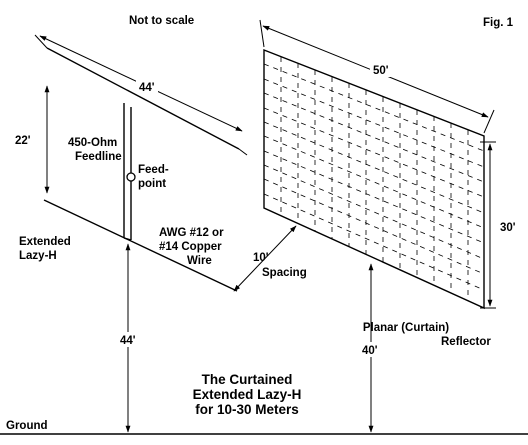  I want to click on feedpoint-marker, so click(131, 177).